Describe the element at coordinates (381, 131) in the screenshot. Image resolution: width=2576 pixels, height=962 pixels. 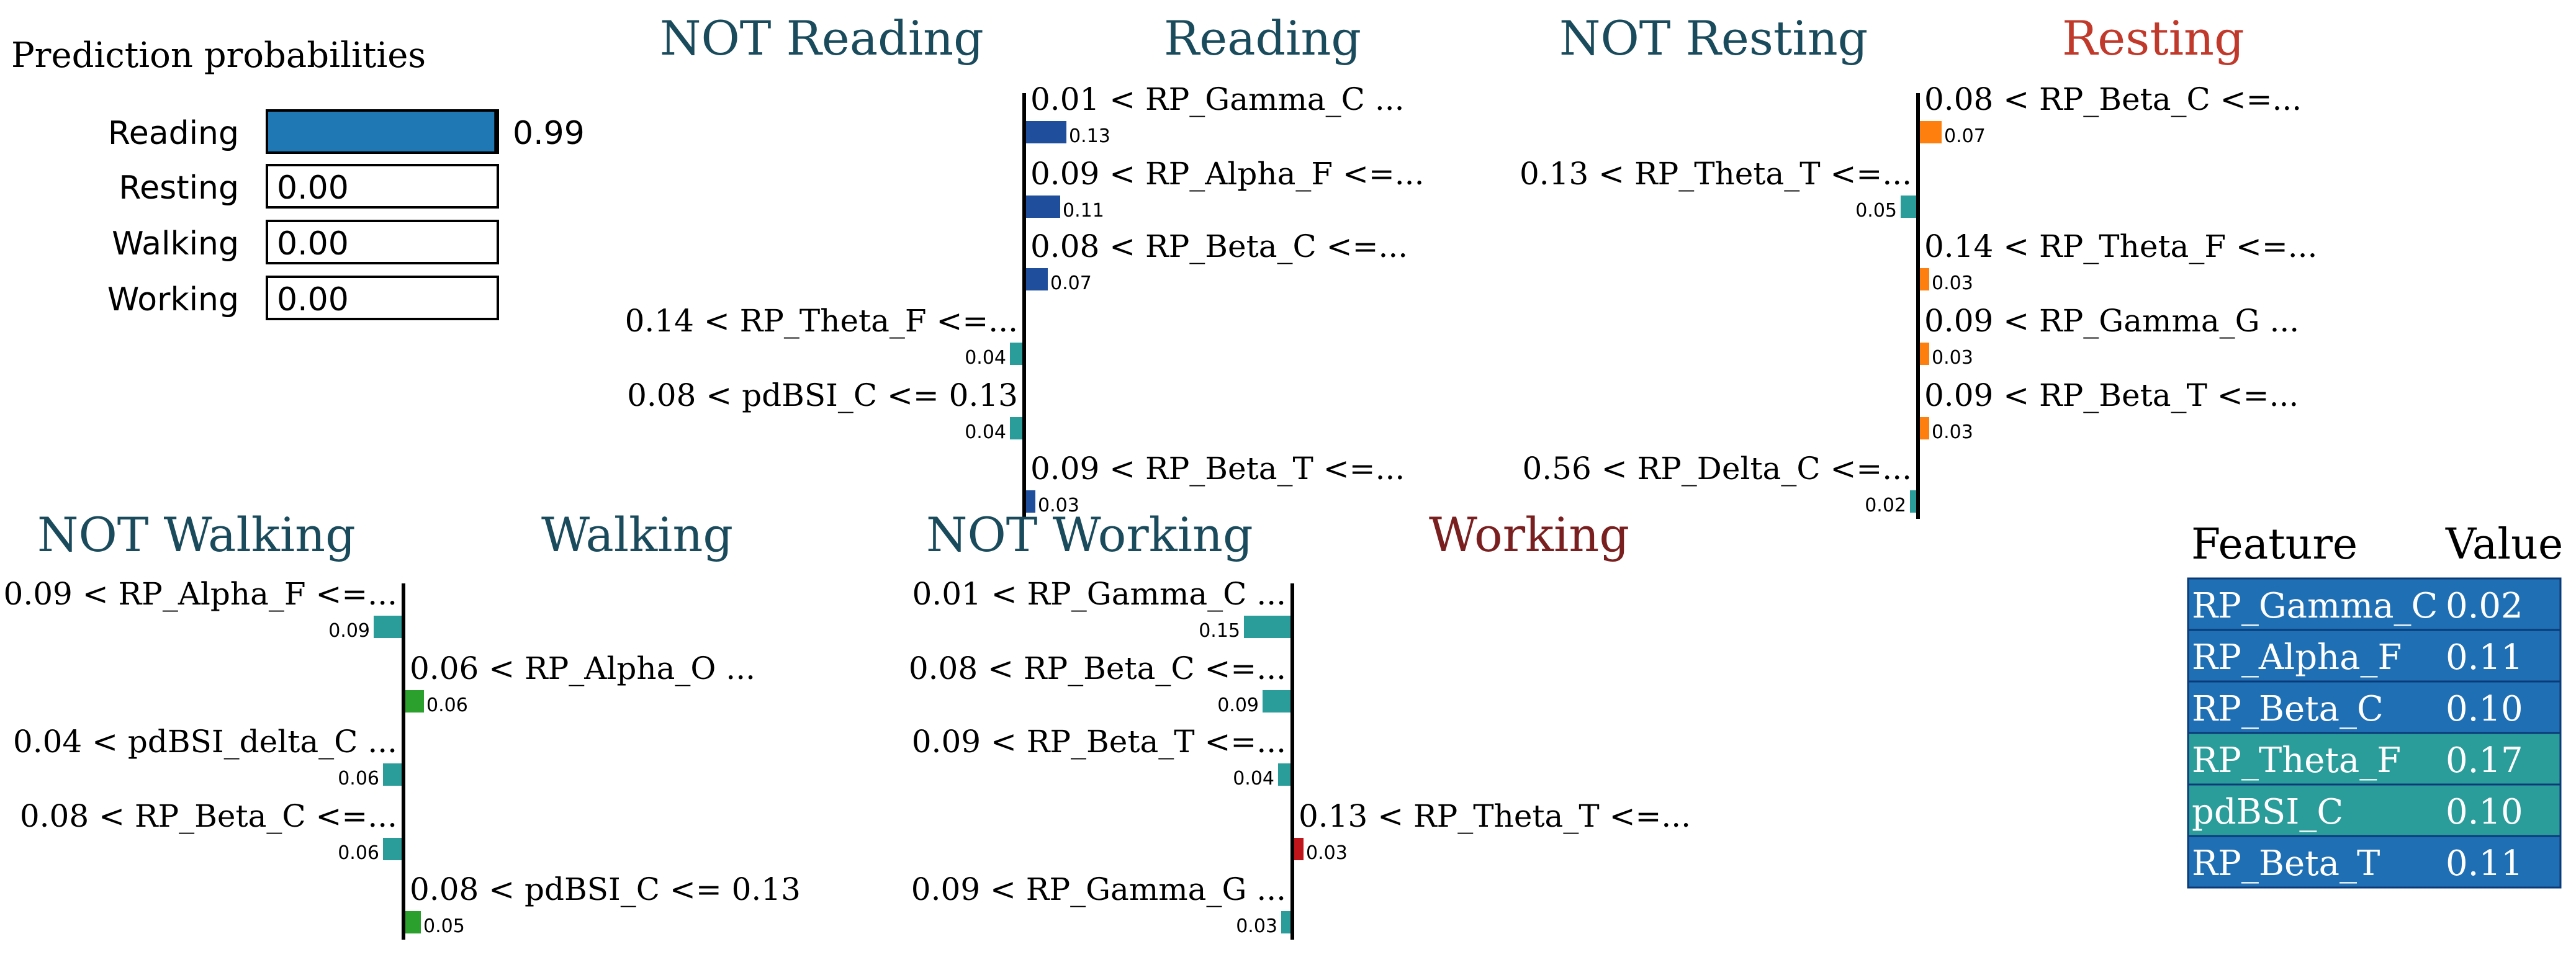
I see `probability-bar` at that location.